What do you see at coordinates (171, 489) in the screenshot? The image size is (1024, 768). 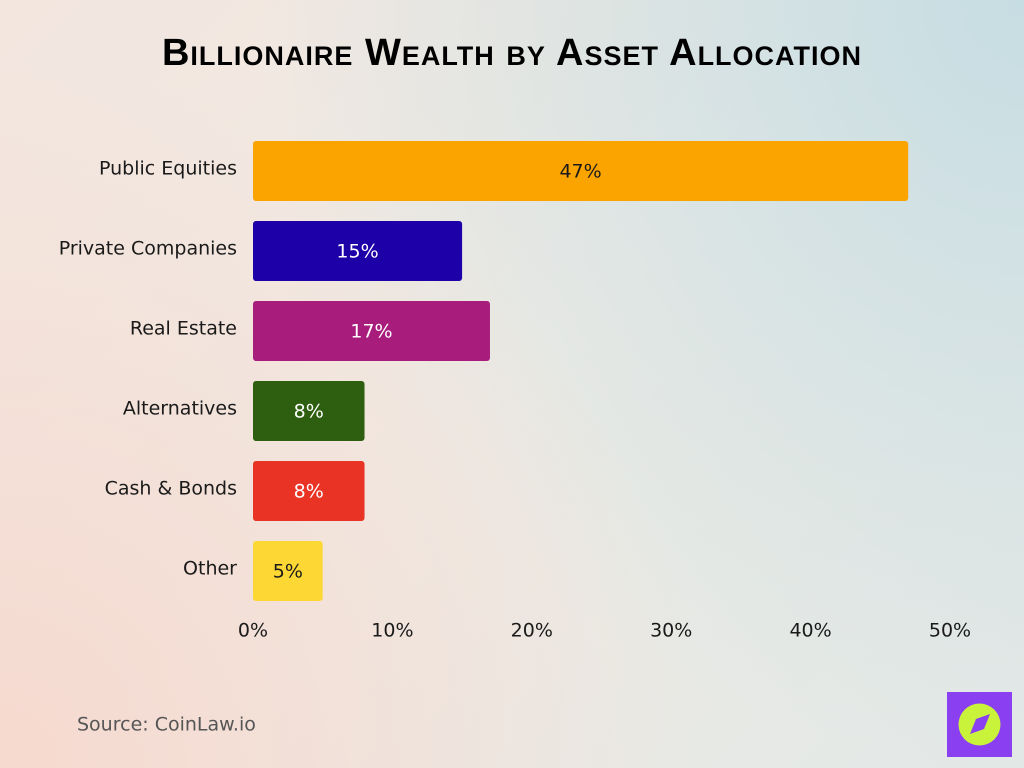 I see `y-tick-label: Cash & Bonds` at bounding box center [171, 489].